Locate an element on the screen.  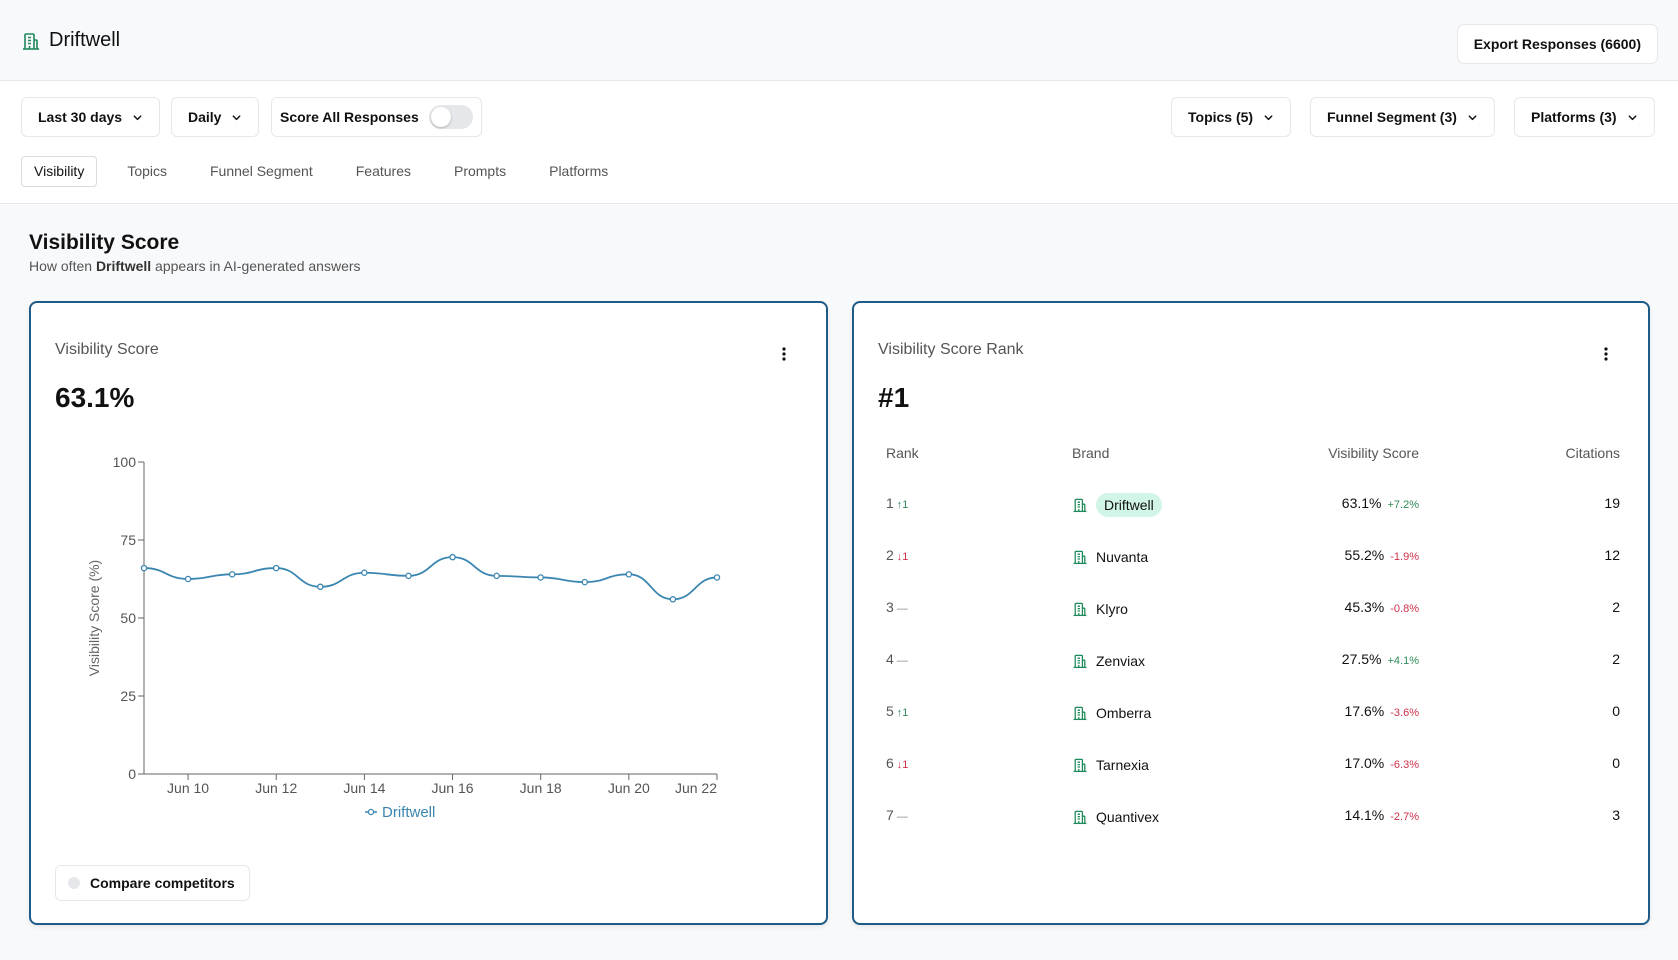
topics-dropdown: Topics (5) is located at coordinates (1231, 117).